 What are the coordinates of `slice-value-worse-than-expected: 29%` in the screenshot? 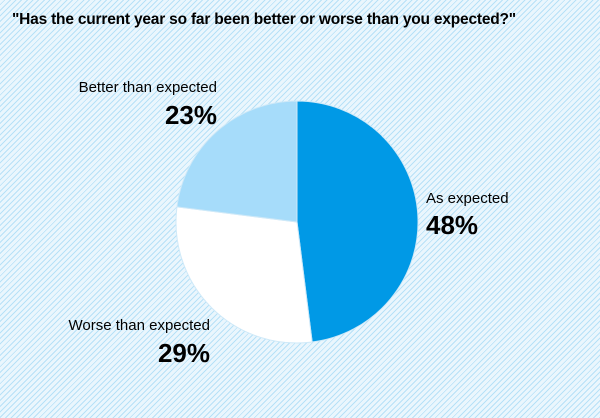 It's located at (184, 353).